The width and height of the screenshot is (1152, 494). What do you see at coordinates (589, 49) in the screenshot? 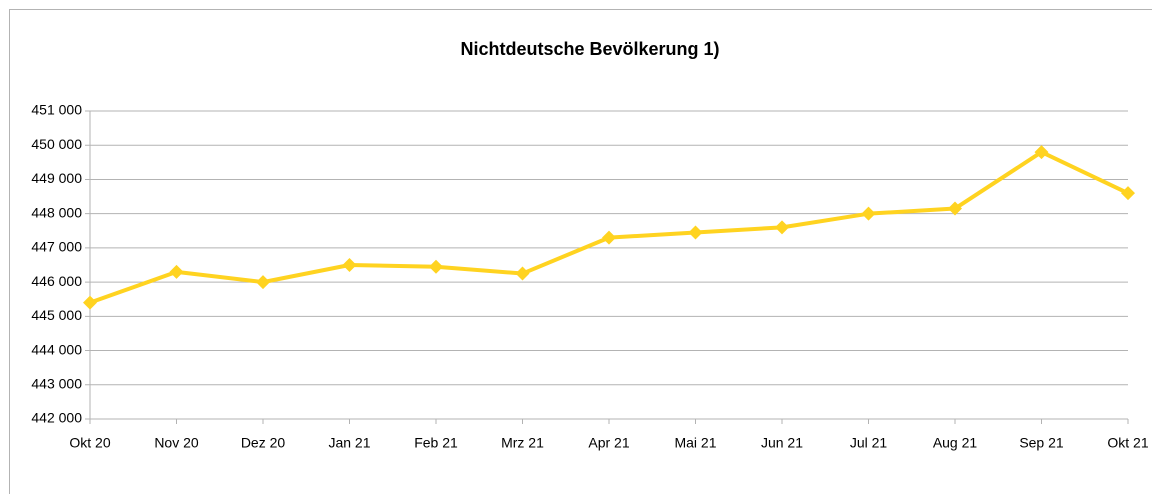
I see `chart-title: Nichtdeutsche Bevölkerung 1)` at bounding box center [589, 49].